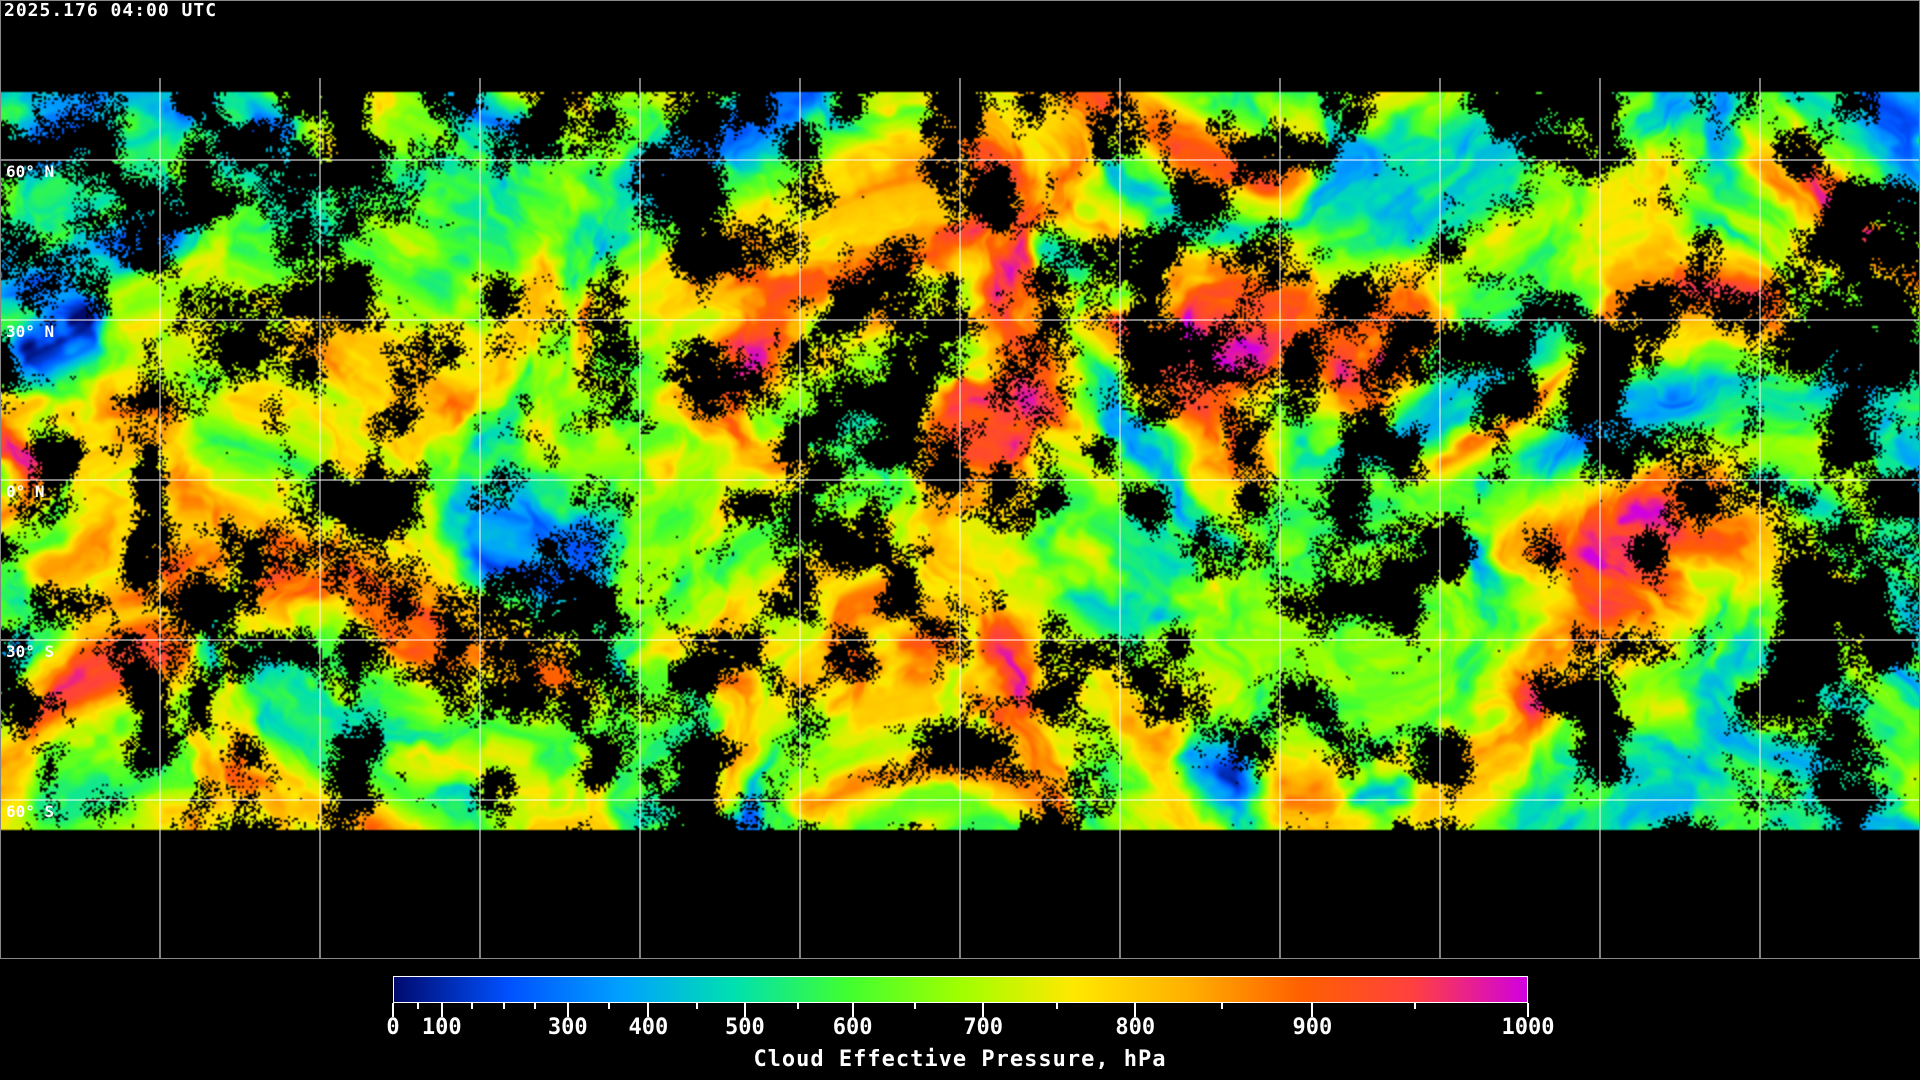 Image resolution: width=1920 pixels, height=1080 pixels. What do you see at coordinates (960, 1059) in the screenshot?
I see `colorbar-title: Cloud Effective Pressure, hPa` at bounding box center [960, 1059].